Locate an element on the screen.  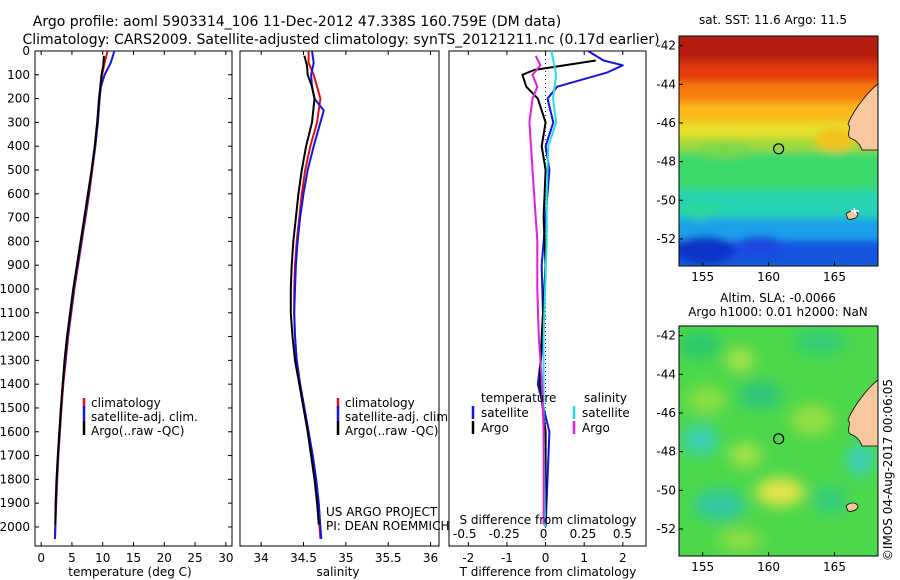
legend-label-t-satellite: satellite is located at coordinates (505, 413).